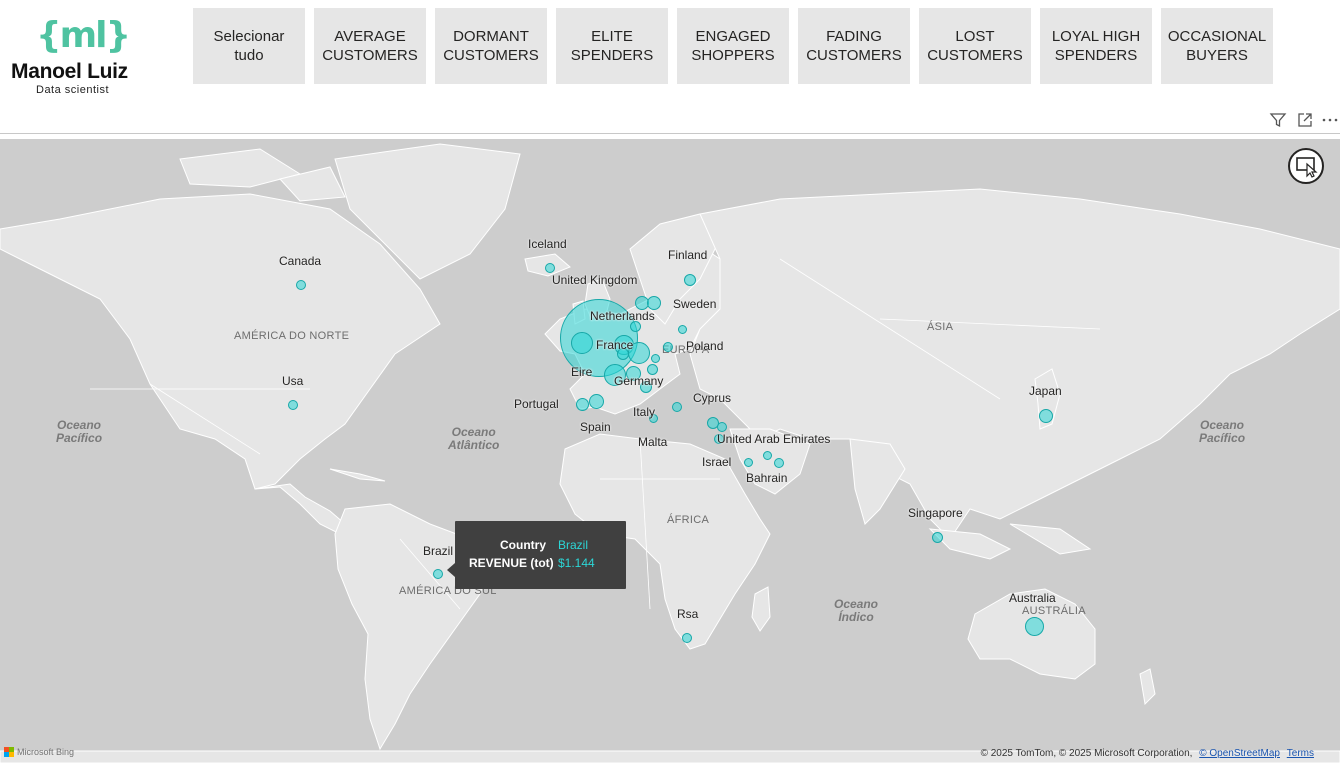 The width and height of the screenshot is (1340, 763). What do you see at coordinates (1330, 120) in the screenshot?
I see `more-options-icon` at bounding box center [1330, 120].